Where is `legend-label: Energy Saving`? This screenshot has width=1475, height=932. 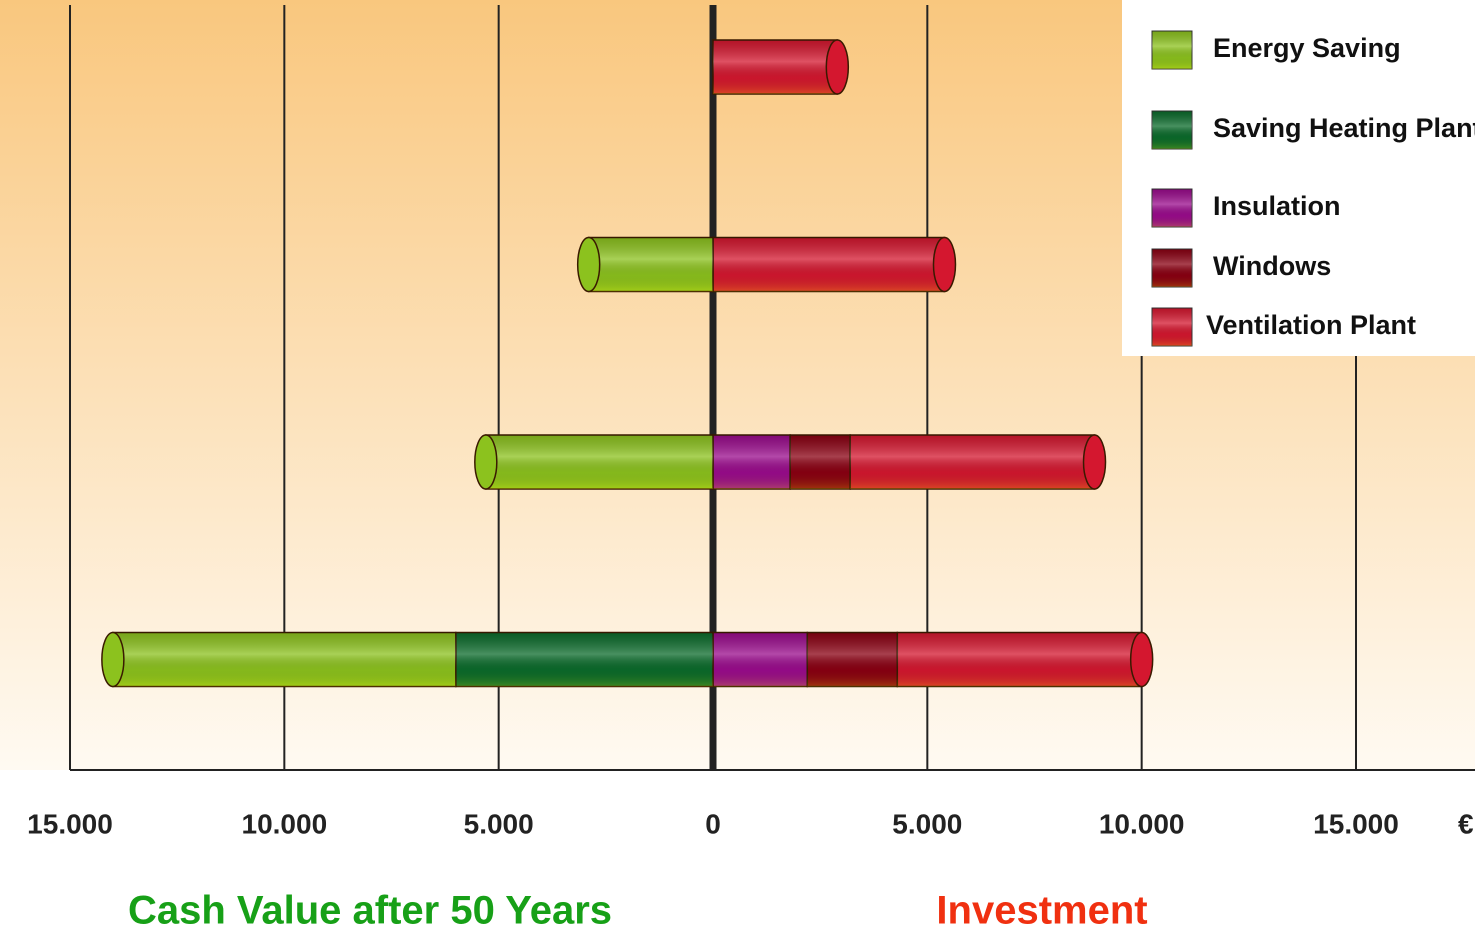 legend-label: Energy Saving is located at coordinates (1307, 48).